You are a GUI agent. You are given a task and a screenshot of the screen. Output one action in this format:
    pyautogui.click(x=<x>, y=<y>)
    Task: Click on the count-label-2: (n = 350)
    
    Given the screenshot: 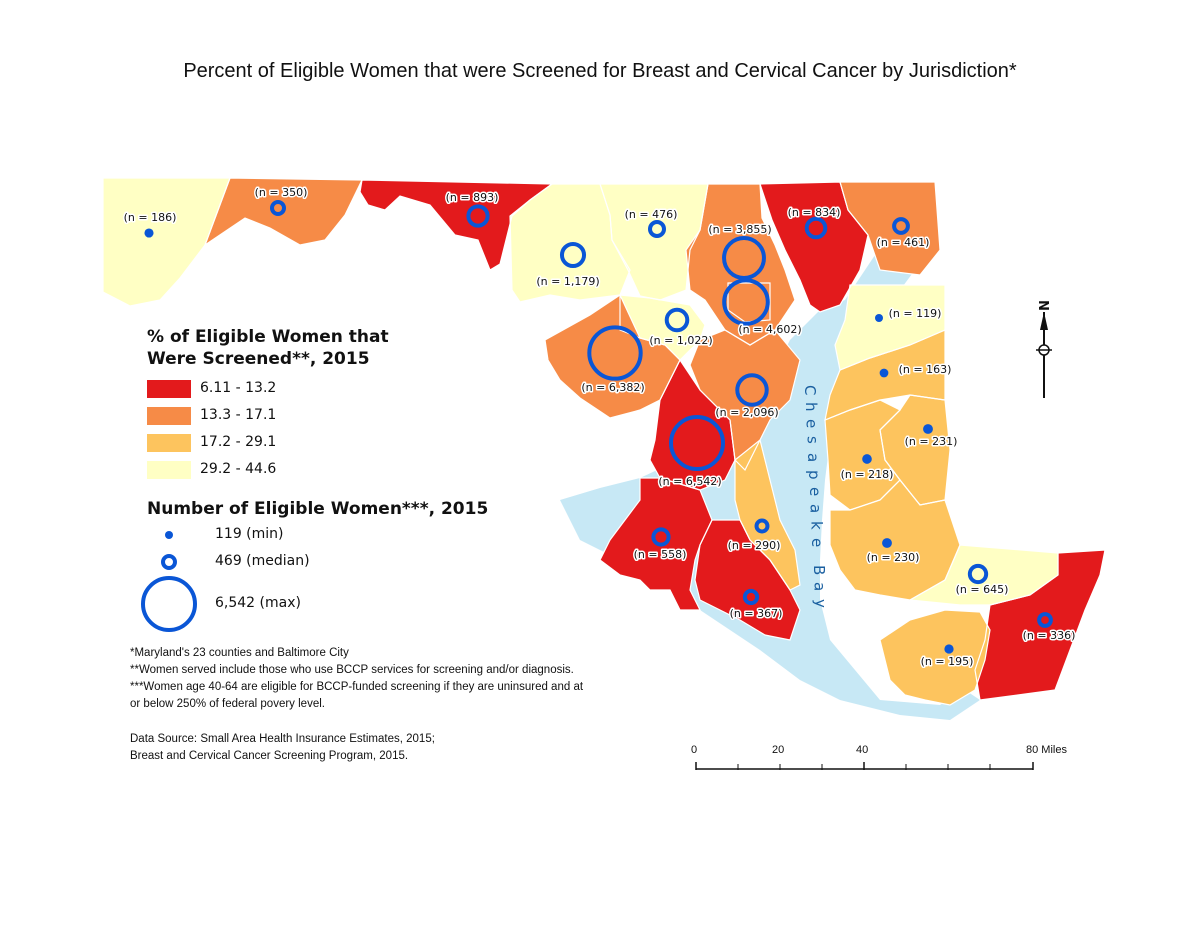 What is the action you would take?
    pyautogui.click(x=281, y=192)
    